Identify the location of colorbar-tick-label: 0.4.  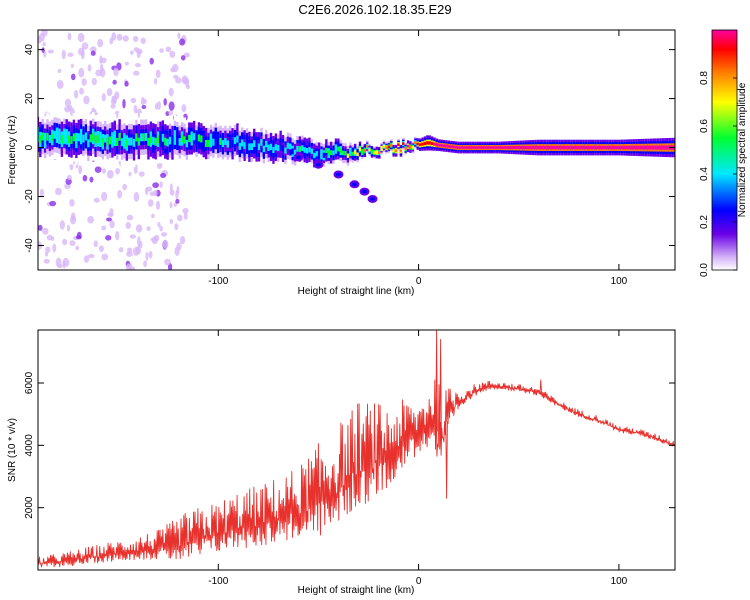
(704, 174).